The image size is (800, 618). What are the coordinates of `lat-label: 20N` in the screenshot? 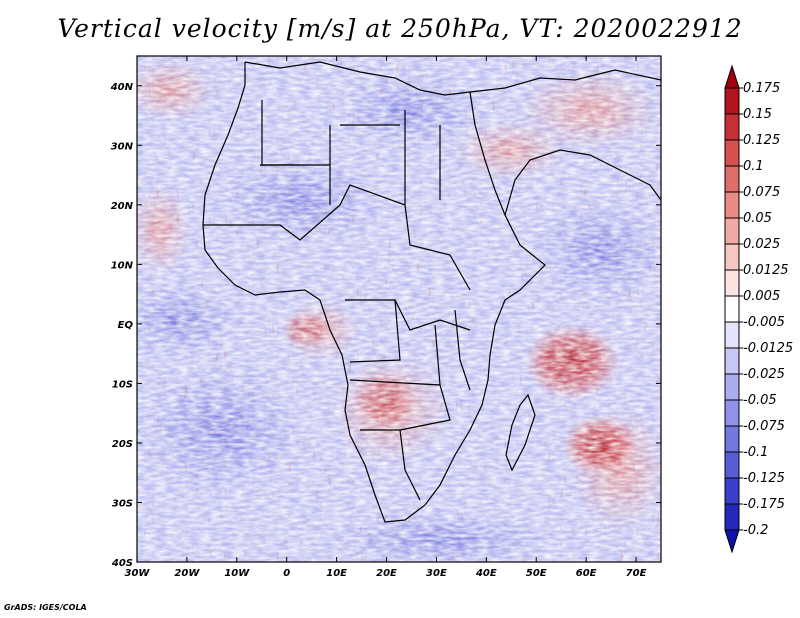 It's located at (122, 206).